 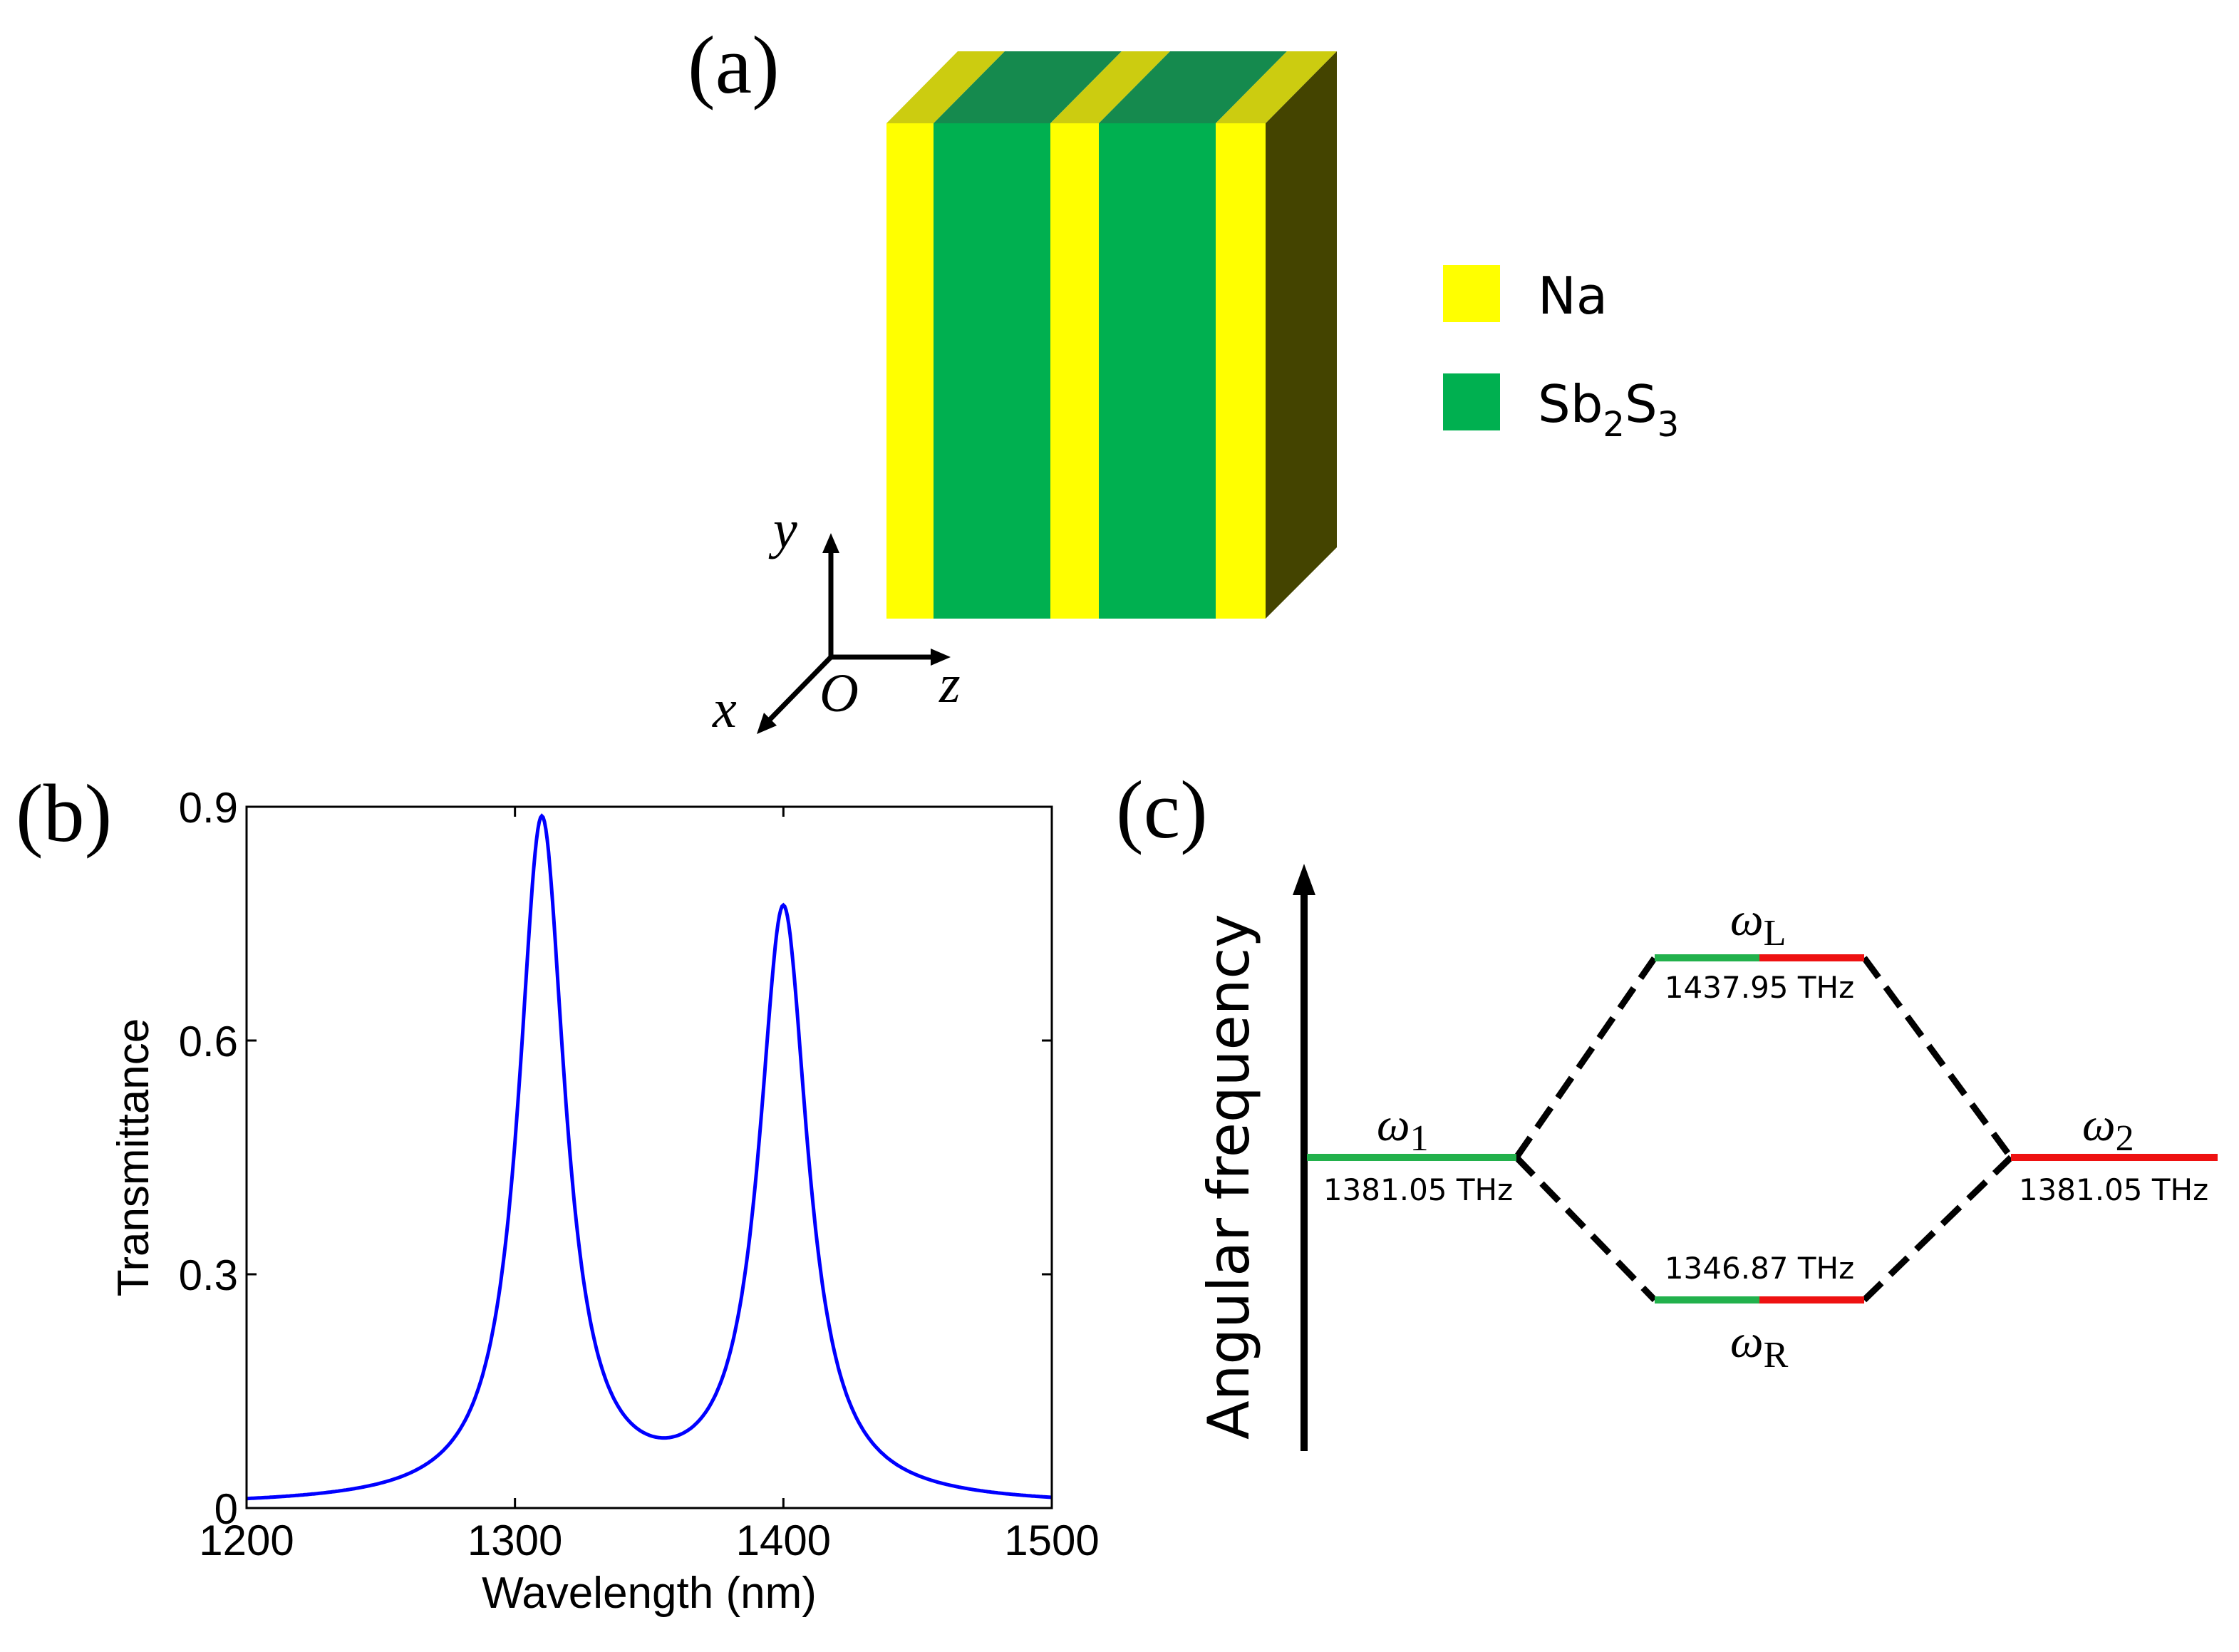 I want to click on y-tick-label: 0, so click(x=226, y=1509).